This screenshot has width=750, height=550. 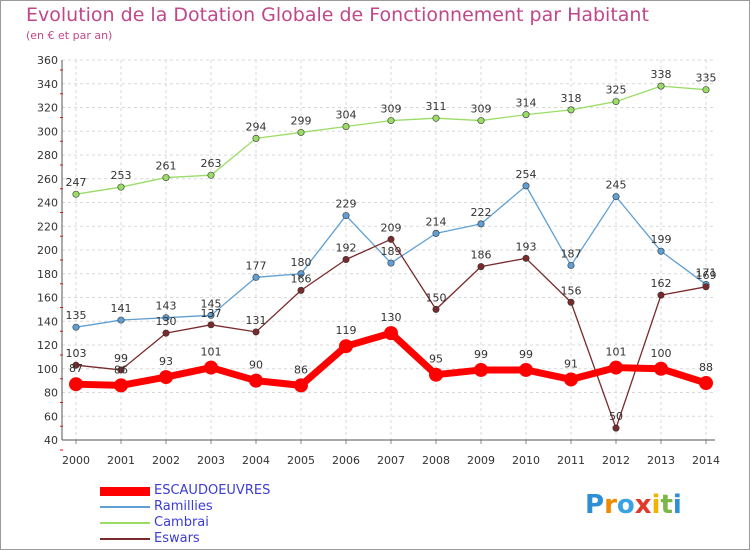 I want to click on y-tick-label: 320, so click(x=47, y=108).